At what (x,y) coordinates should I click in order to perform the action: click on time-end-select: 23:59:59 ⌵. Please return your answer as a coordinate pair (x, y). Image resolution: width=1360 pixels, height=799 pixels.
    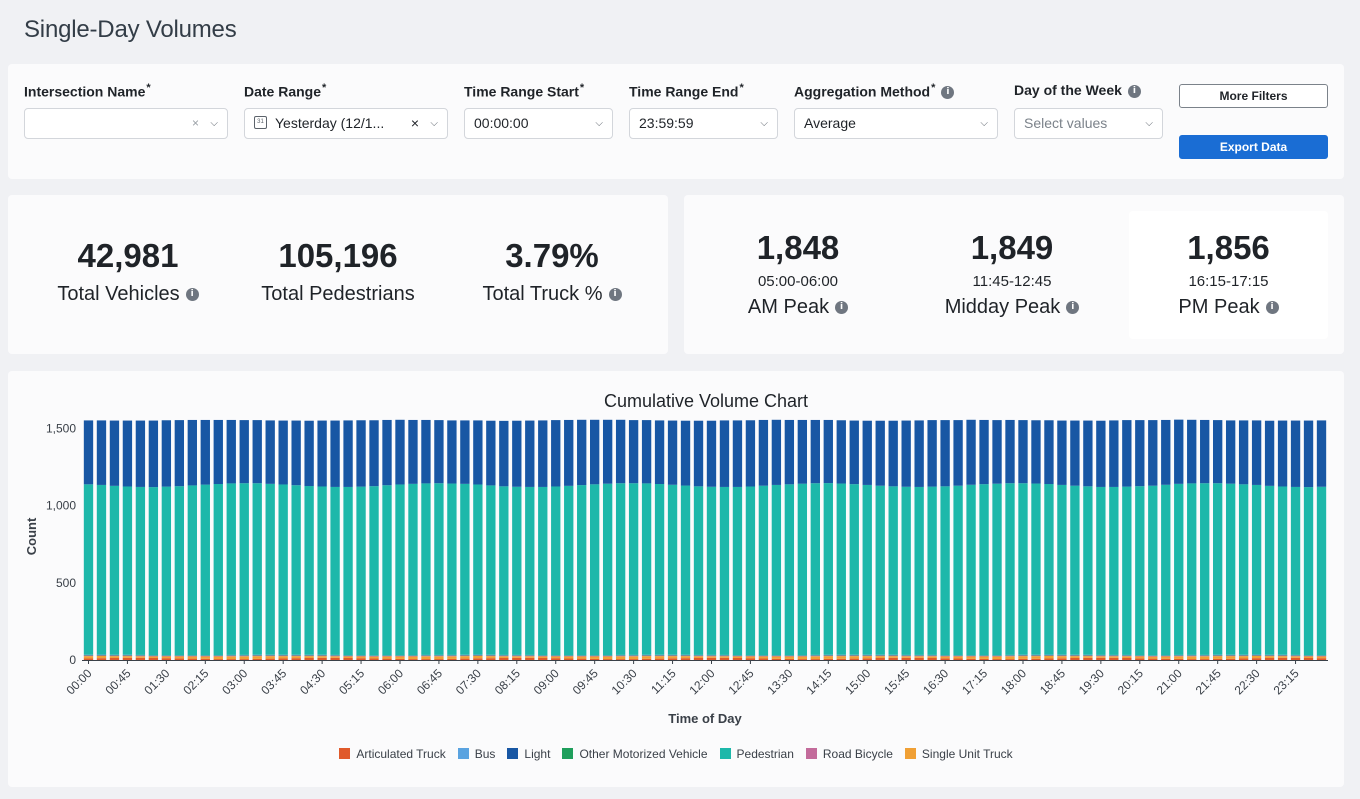
    Looking at the image, I should click on (703, 123).